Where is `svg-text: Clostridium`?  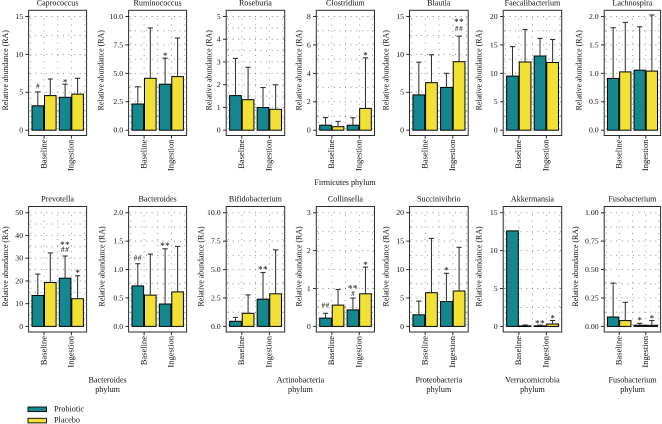
svg-text: Clostridium is located at coordinates (345, 4).